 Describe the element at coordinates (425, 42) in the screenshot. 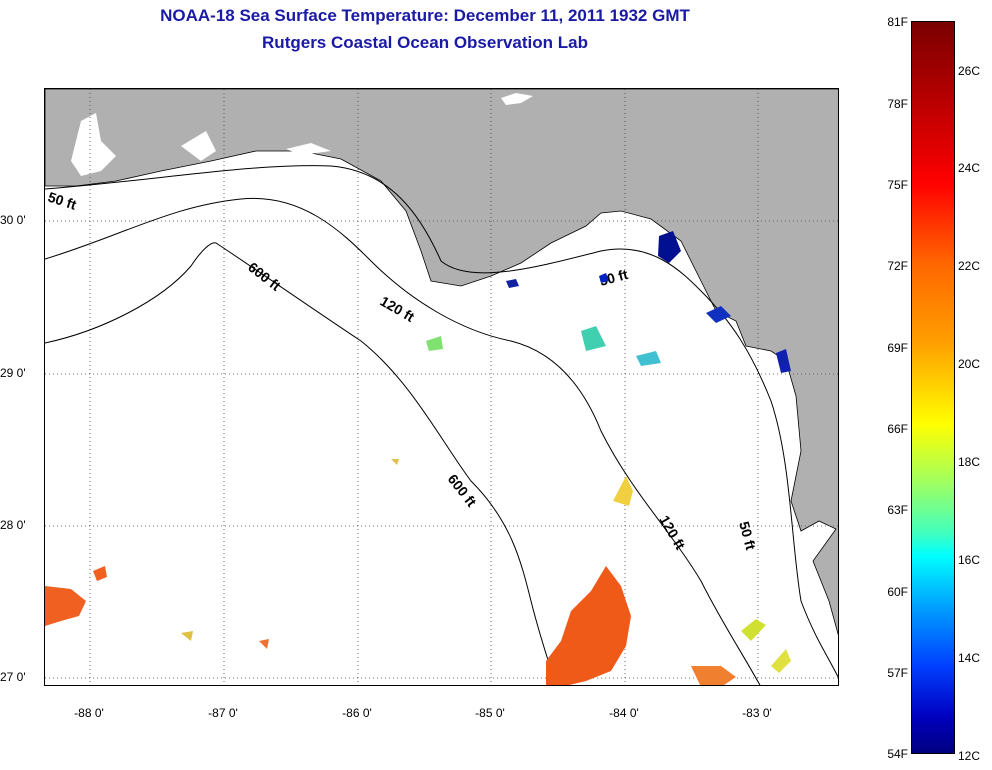

I see `map-subtitle: Rutgers Coastal Ocean Observation Lab` at that location.